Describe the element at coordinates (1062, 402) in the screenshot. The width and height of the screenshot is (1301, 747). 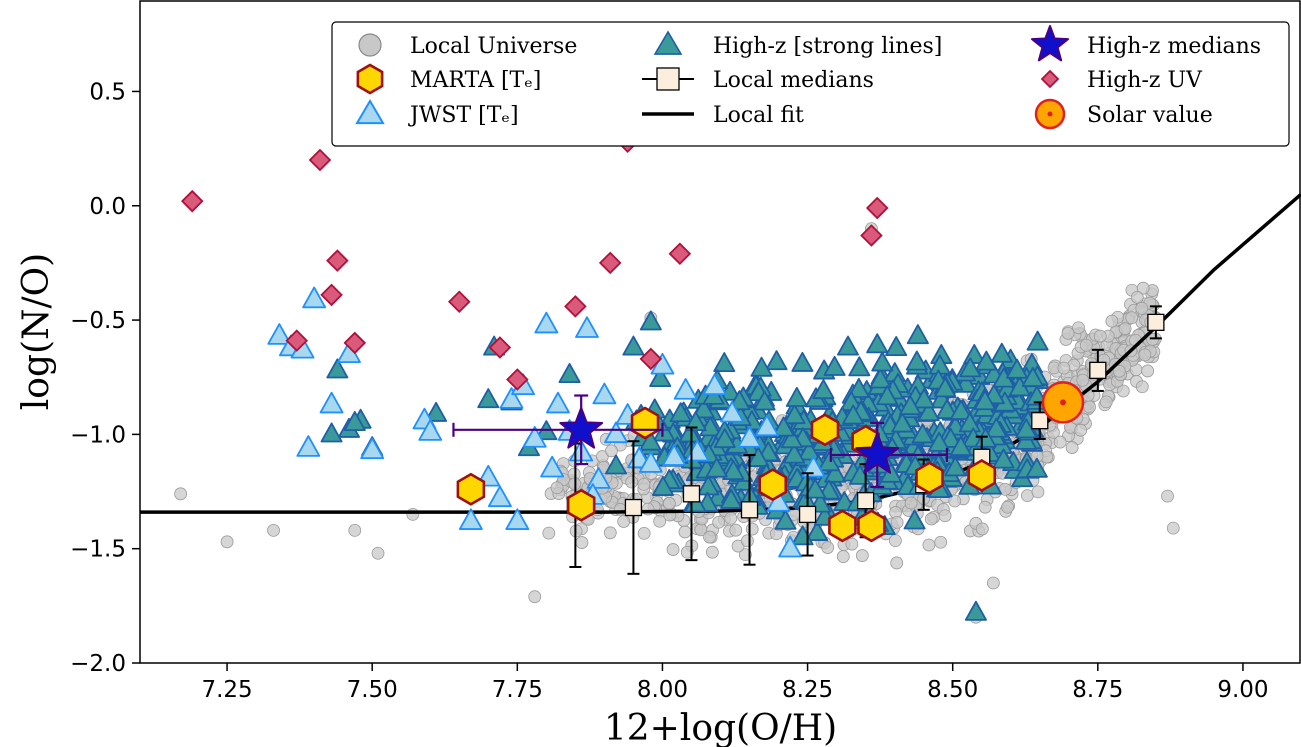
I see `solar-value-dot` at that location.